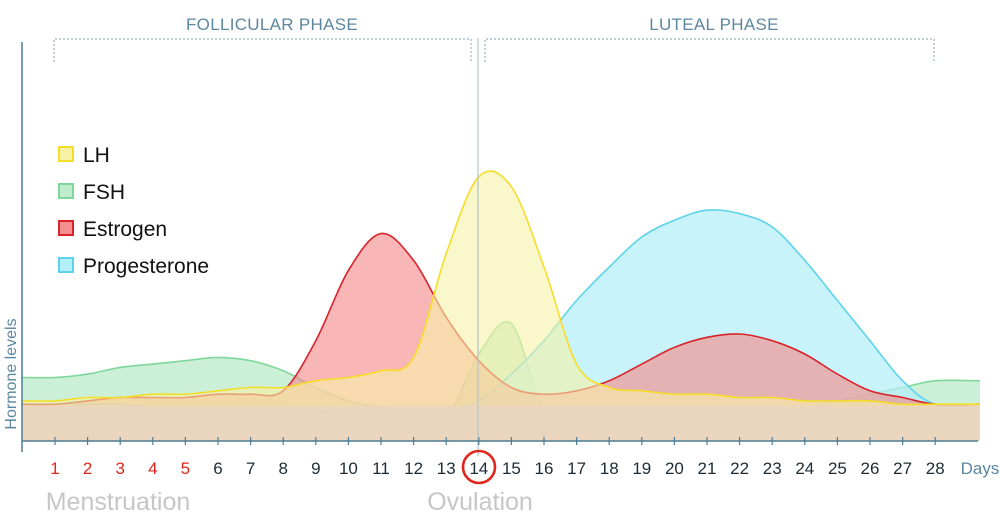 The width and height of the screenshot is (1000, 514). What do you see at coordinates (446, 468) in the screenshot?
I see `x-tick-label-13: 13` at bounding box center [446, 468].